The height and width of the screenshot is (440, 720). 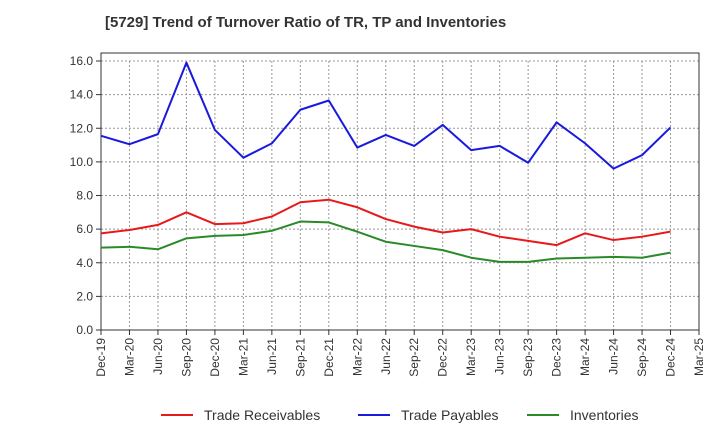 I want to click on legend-label: Inventories, so click(x=604, y=415).